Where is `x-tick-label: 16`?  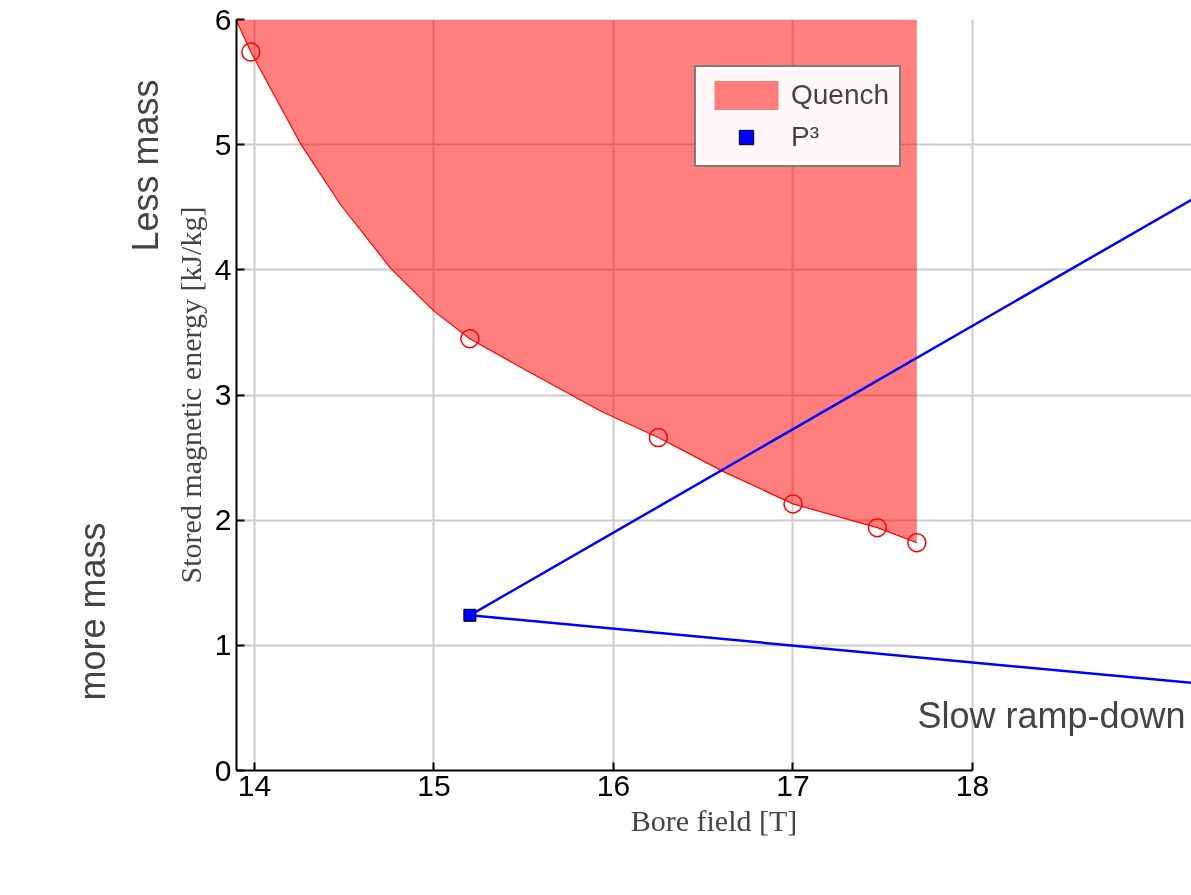
x-tick-label: 16 is located at coordinates (613, 785).